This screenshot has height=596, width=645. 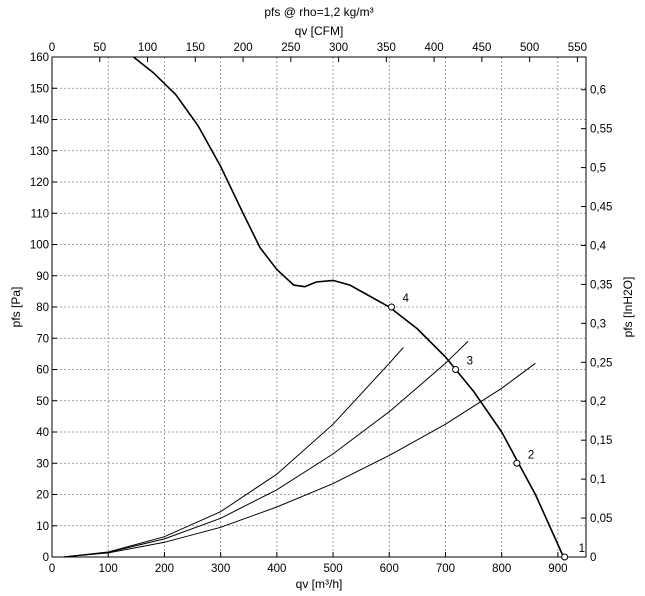 I want to click on x-axis-label: qv [m³/h], so click(x=319, y=584).